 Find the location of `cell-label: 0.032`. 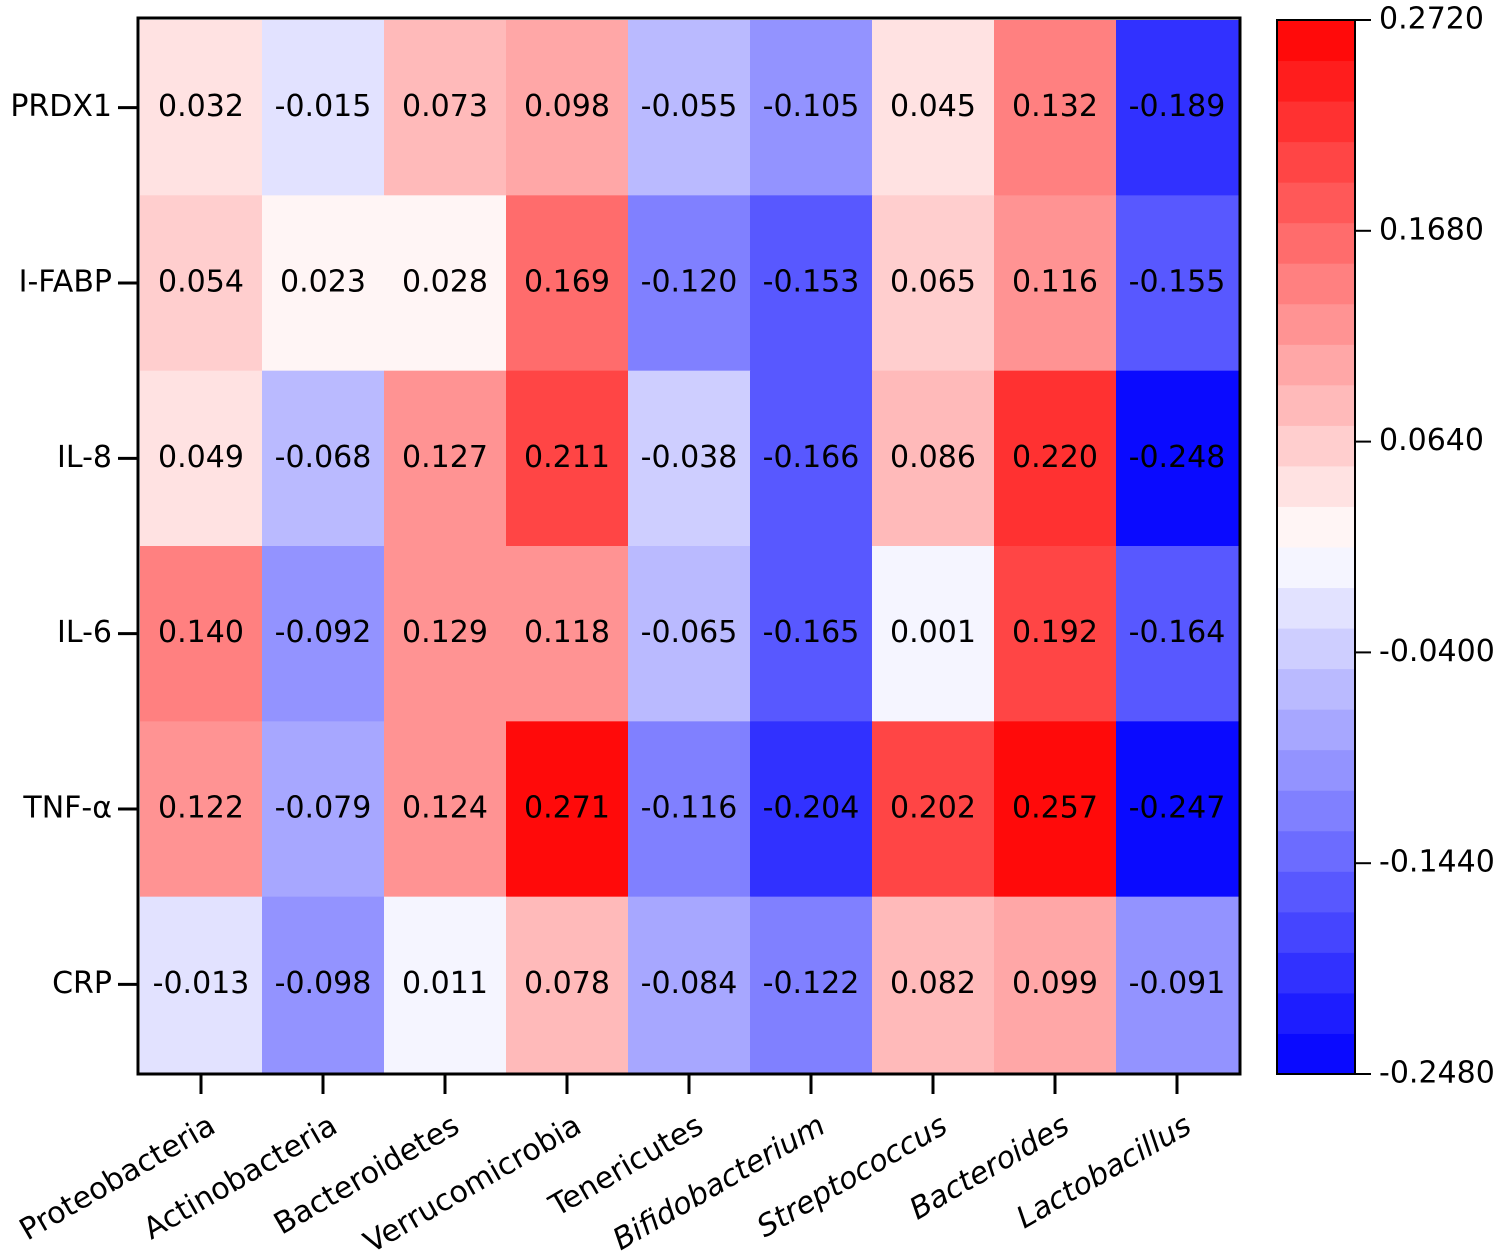

cell-label: 0.032 is located at coordinates (201, 106).